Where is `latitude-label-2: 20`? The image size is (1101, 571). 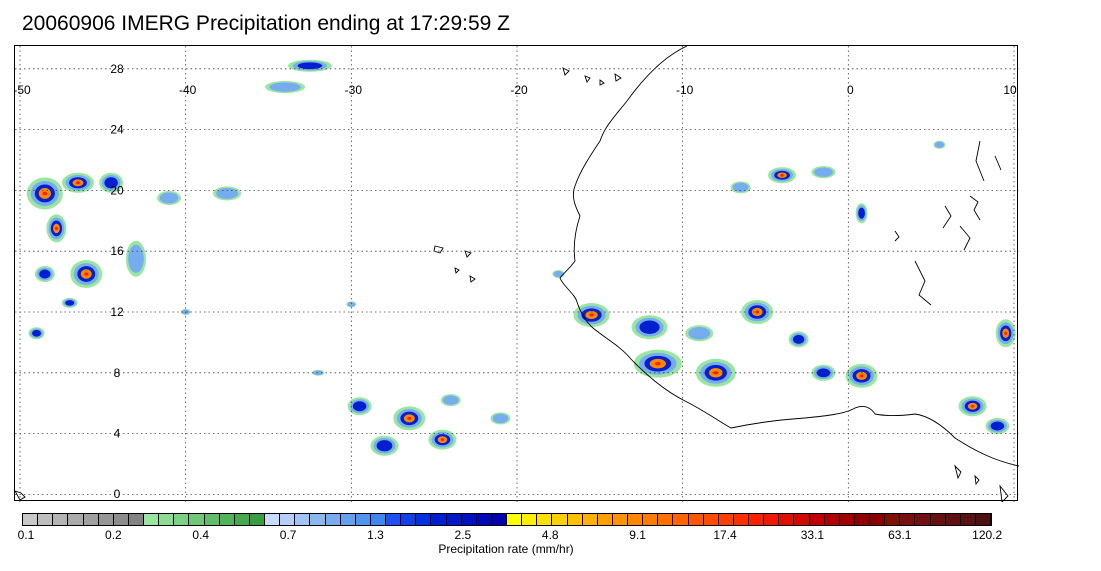 latitude-label-2: 20 is located at coordinates (117, 190).